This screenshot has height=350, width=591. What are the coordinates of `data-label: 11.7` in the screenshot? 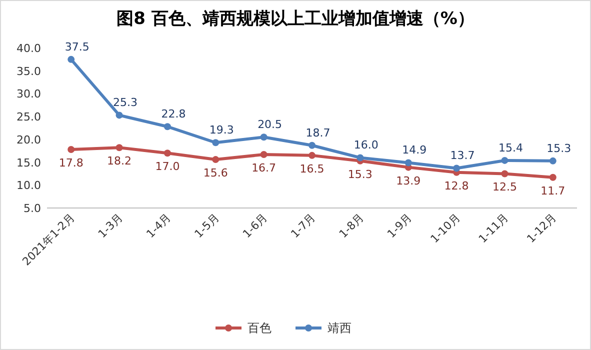 It's located at (553, 191).